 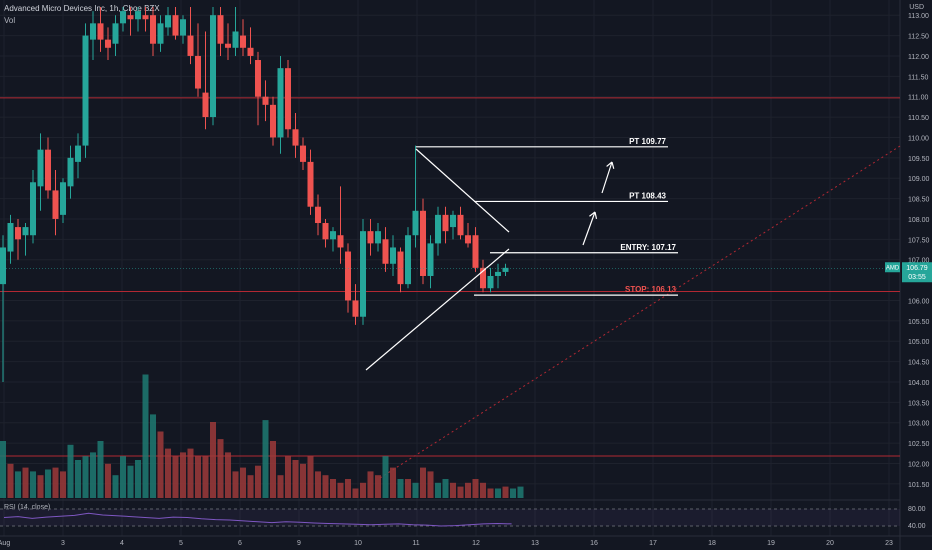 What do you see at coordinates (917, 277) in the screenshot?
I see `last-price-countdown: 03:55` at bounding box center [917, 277].